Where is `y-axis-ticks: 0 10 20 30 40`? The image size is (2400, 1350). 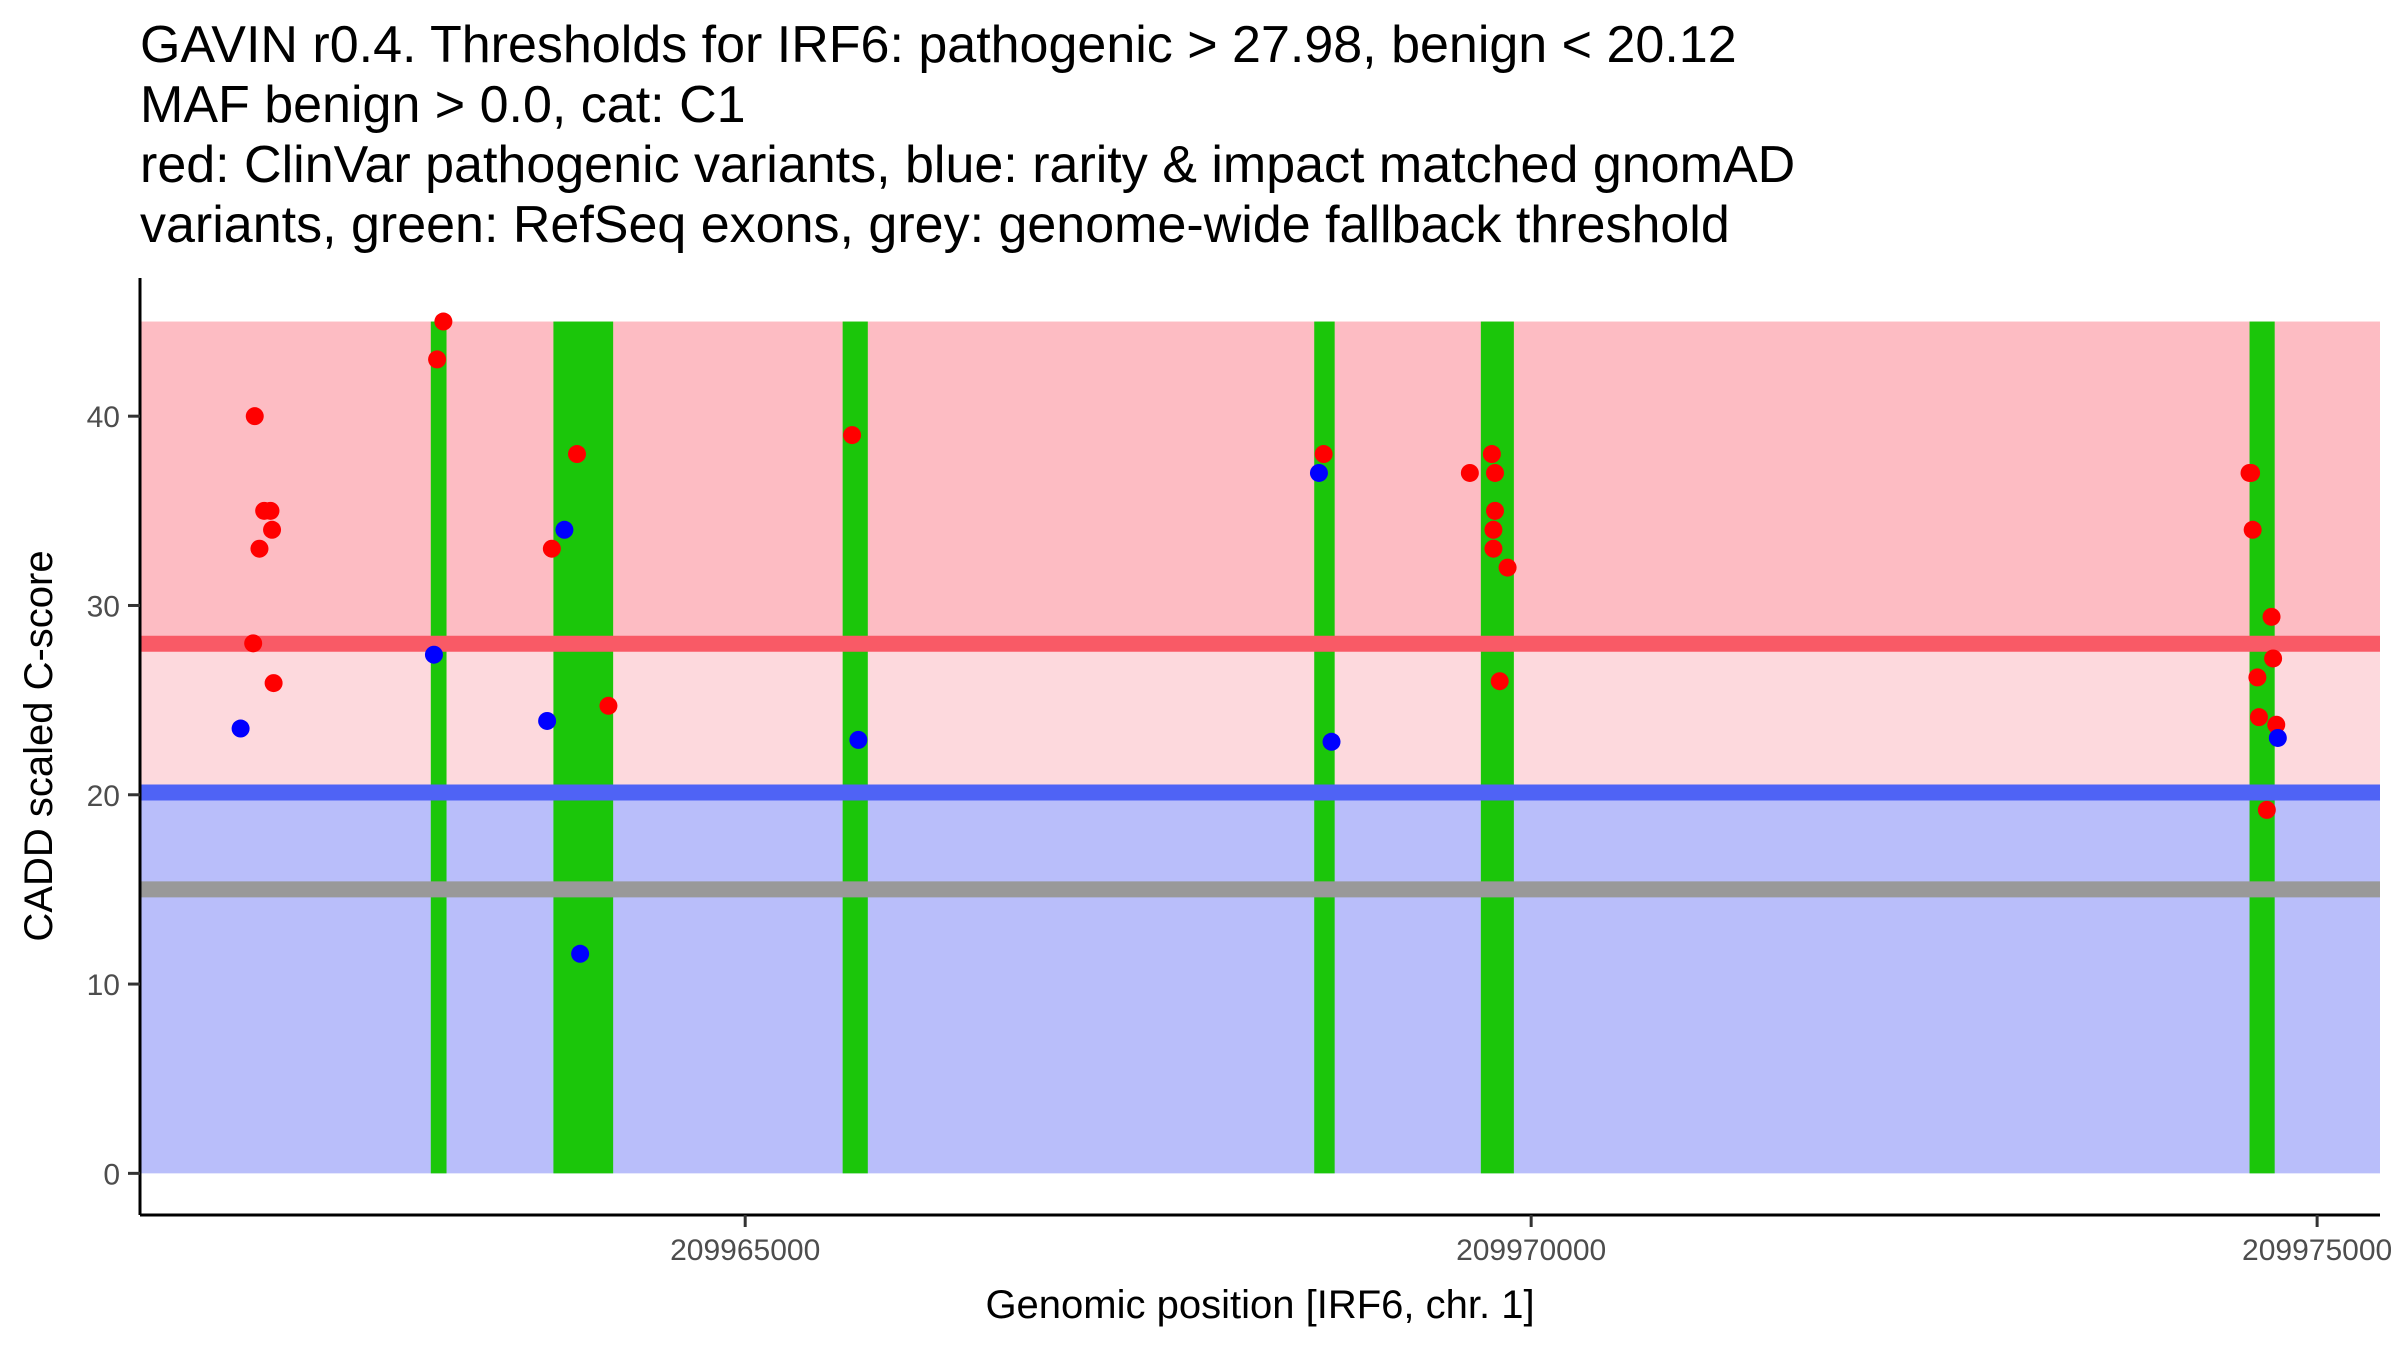 y-axis-ticks: 0 10 20 30 40 is located at coordinates (113, 796).